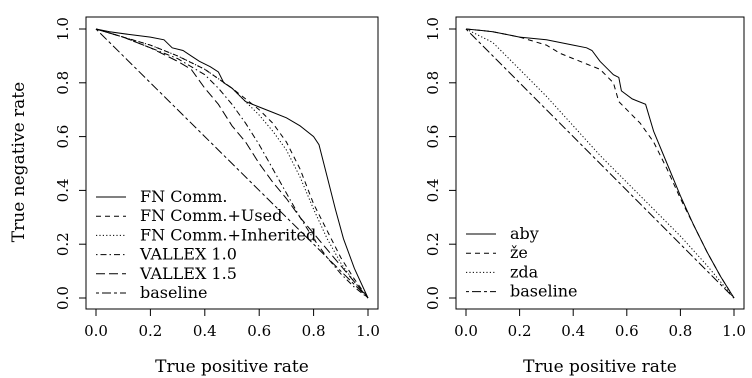 This screenshot has width=752, height=378. Describe the element at coordinates (188, 254) in the screenshot. I see `legend-label: VALLEX 1.0` at that location.